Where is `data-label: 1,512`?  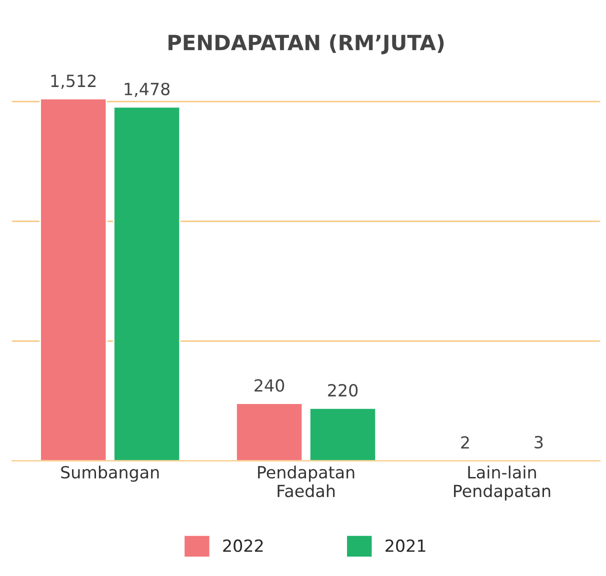
data-label: 1,512 is located at coordinates (73, 81).